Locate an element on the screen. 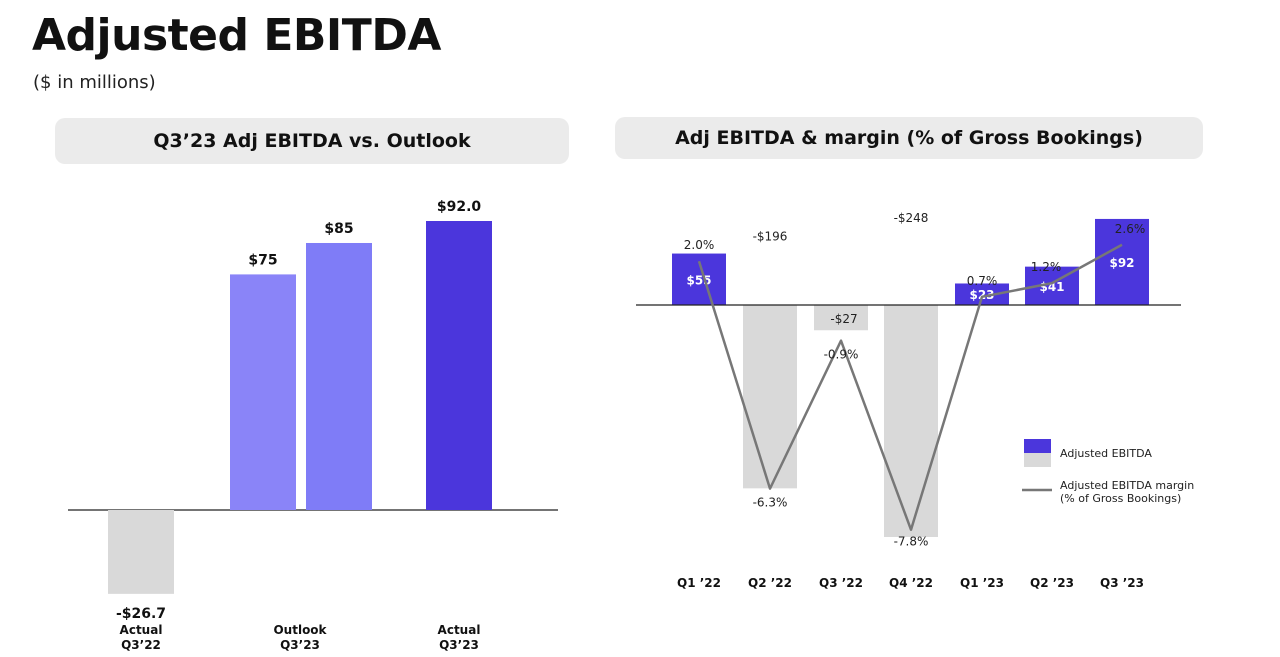 Image resolution: width=1280 pixels, height=657 pixels. x-tick-label: Q1 ’22 is located at coordinates (699, 583).